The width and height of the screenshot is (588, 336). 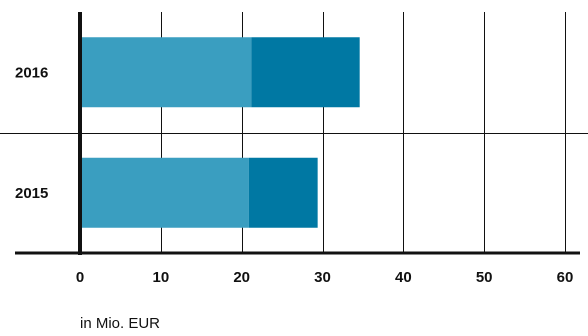 I want to click on x-tick-label-40: 40, so click(x=403, y=277).